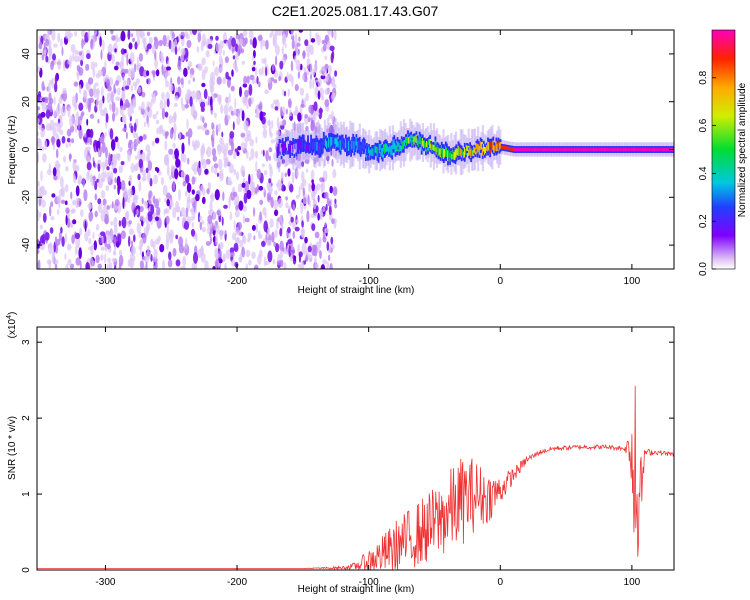 The height and width of the screenshot is (600, 750). What do you see at coordinates (707, 173) in the screenshot?
I see `colorbar-ticks: 0.0 0.2 0.4 0.6 0.8` at bounding box center [707, 173].